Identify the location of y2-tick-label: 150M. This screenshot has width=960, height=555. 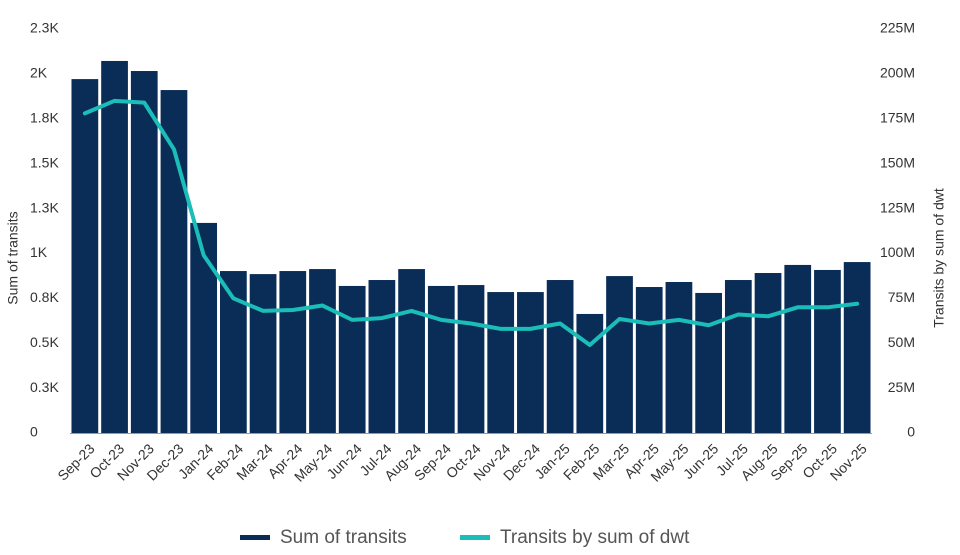
(897, 162).